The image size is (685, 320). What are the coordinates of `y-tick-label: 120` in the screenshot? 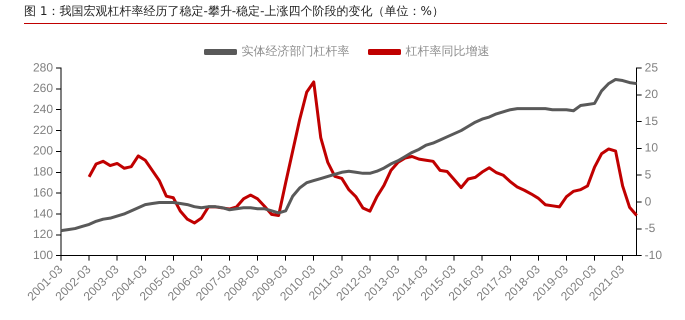 It's located at (43, 234).